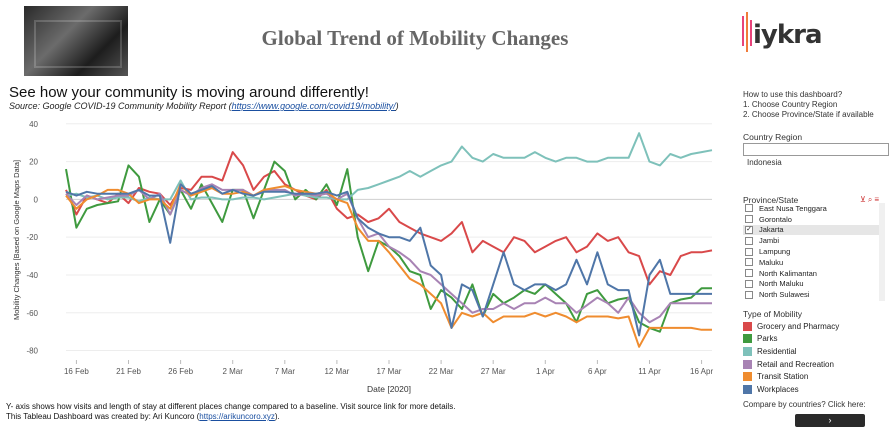 The width and height of the screenshot is (896, 432). I want to click on country-region-value: Indonesia, so click(764, 162).